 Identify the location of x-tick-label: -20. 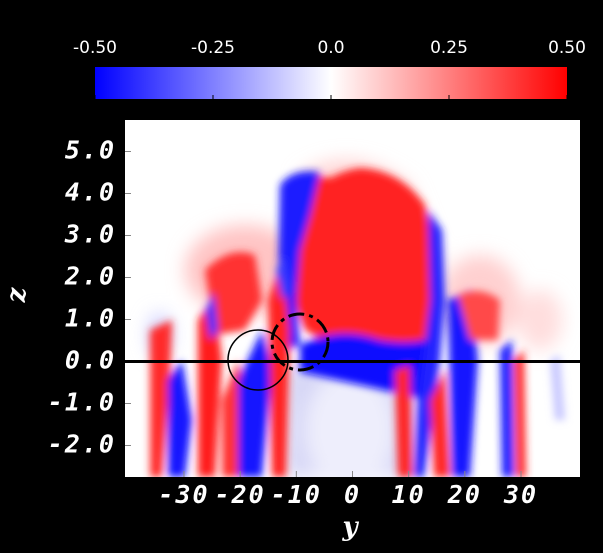
(240, 494).